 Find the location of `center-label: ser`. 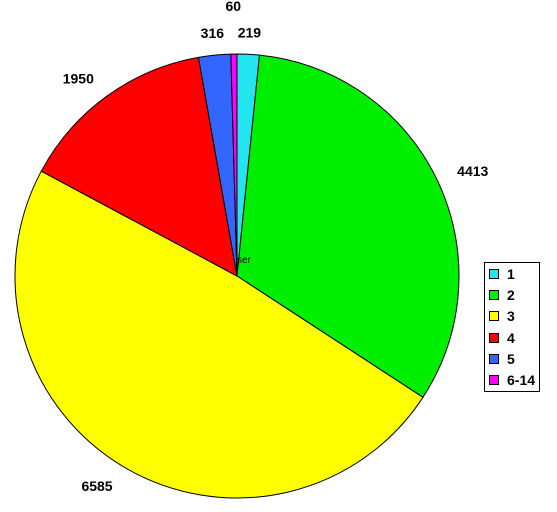

center-label: ser is located at coordinates (244, 260).